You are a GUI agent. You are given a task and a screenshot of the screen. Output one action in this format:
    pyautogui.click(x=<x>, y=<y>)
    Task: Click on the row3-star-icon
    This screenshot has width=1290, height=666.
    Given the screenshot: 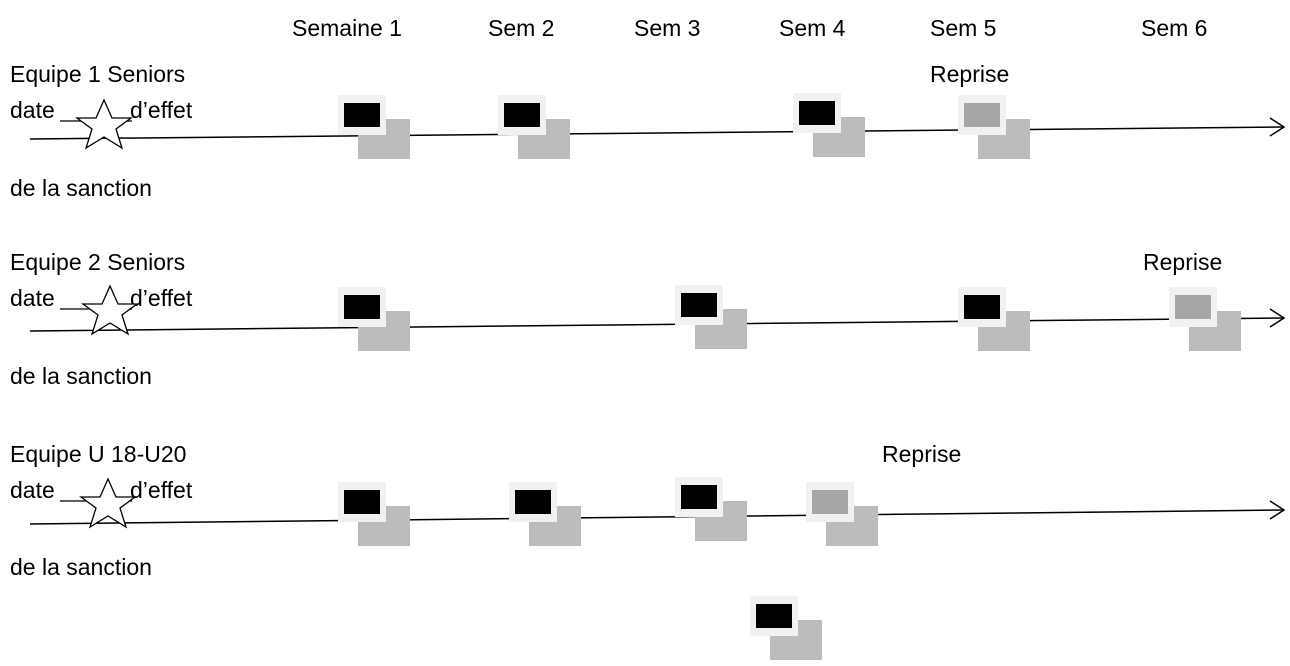 What is the action you would take?
    pyautogui.click(x=108, y=503)
    